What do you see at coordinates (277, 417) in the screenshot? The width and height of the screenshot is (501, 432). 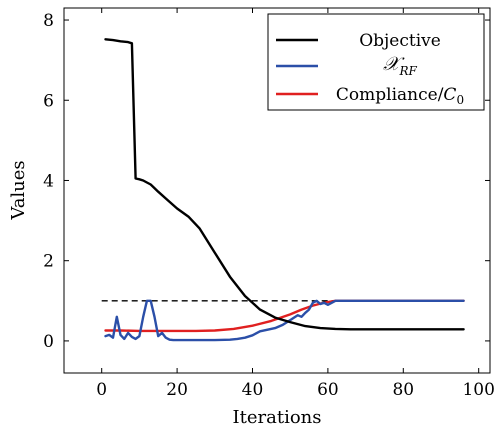 I see `x-axis-label: Iterations` at bounding box center [277, 417].